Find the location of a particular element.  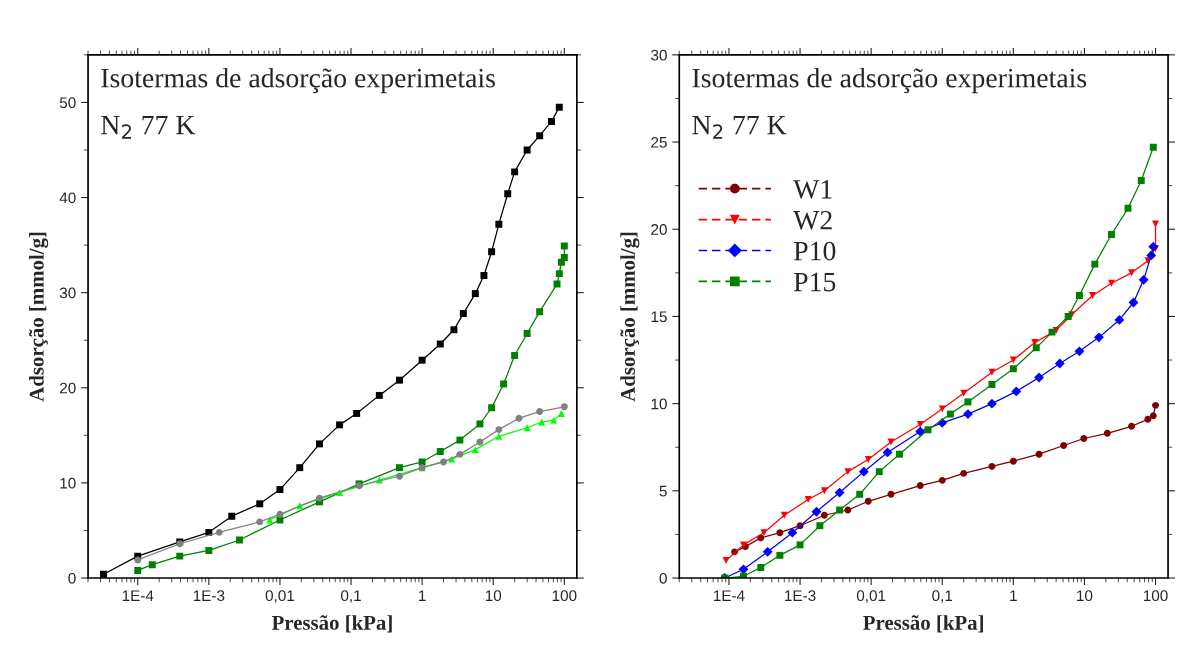

legend-label: W2 is located at coordinates (812, 220).